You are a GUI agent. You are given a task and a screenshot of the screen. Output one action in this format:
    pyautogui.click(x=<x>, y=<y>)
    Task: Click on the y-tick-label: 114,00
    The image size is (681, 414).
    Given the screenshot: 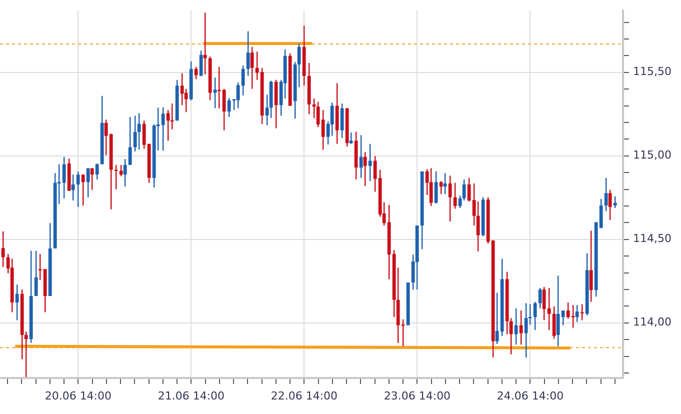 What is the action you would take?
    pyautogui.click(x=652, y=322)
    